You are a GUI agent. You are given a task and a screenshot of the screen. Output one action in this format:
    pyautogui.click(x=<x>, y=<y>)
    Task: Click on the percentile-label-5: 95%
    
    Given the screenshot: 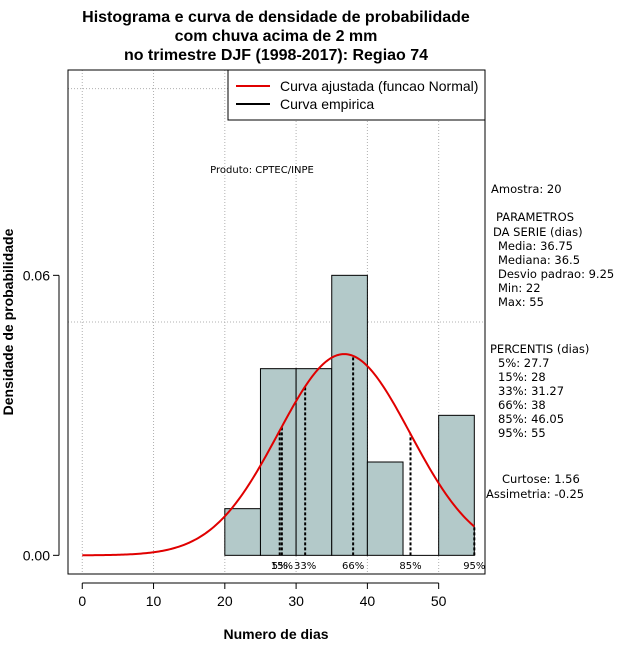 What is the action you would take?
    pyautogui.click(x=474, y=566)
    